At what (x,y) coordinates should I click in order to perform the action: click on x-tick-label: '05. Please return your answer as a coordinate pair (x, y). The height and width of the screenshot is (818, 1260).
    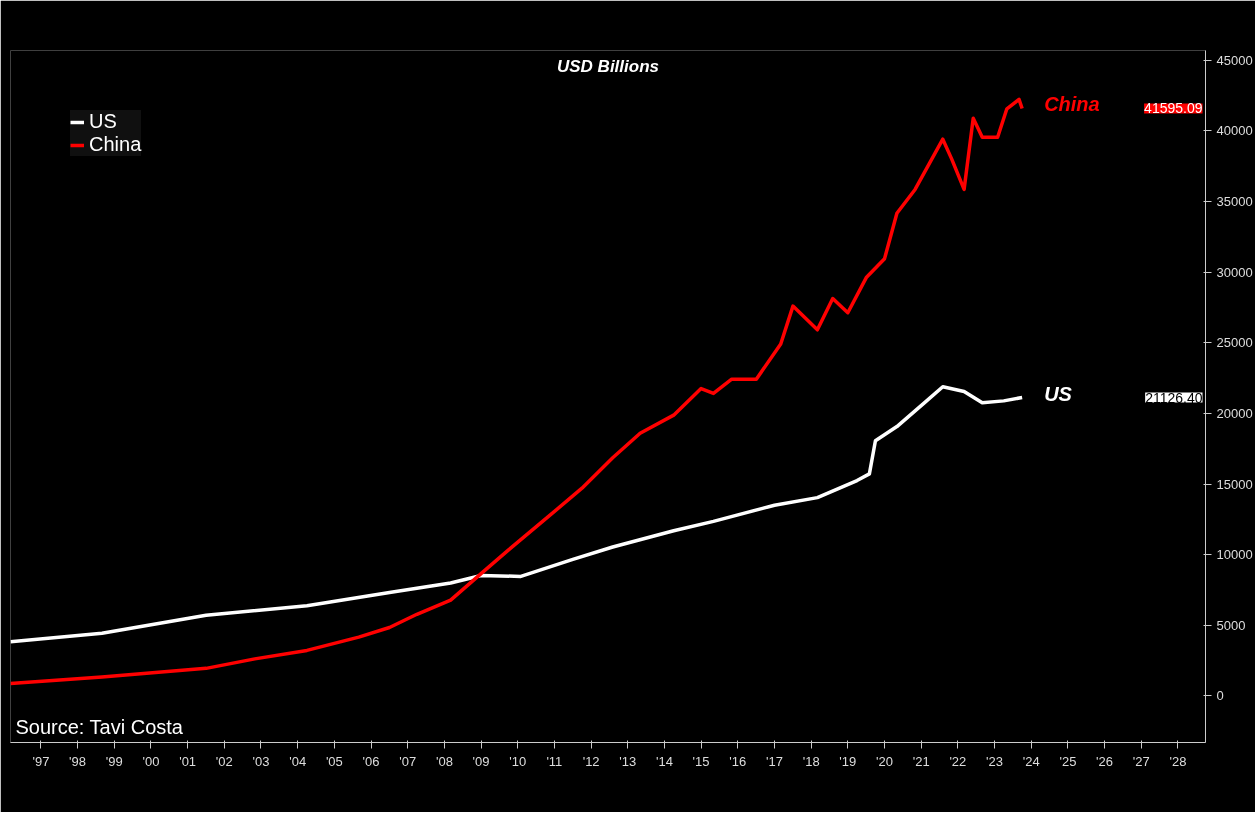
    Looking at the image, I should click on (334, 761).